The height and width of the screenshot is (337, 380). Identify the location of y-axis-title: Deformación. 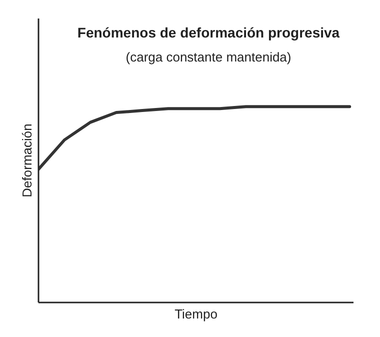
(27, 161).